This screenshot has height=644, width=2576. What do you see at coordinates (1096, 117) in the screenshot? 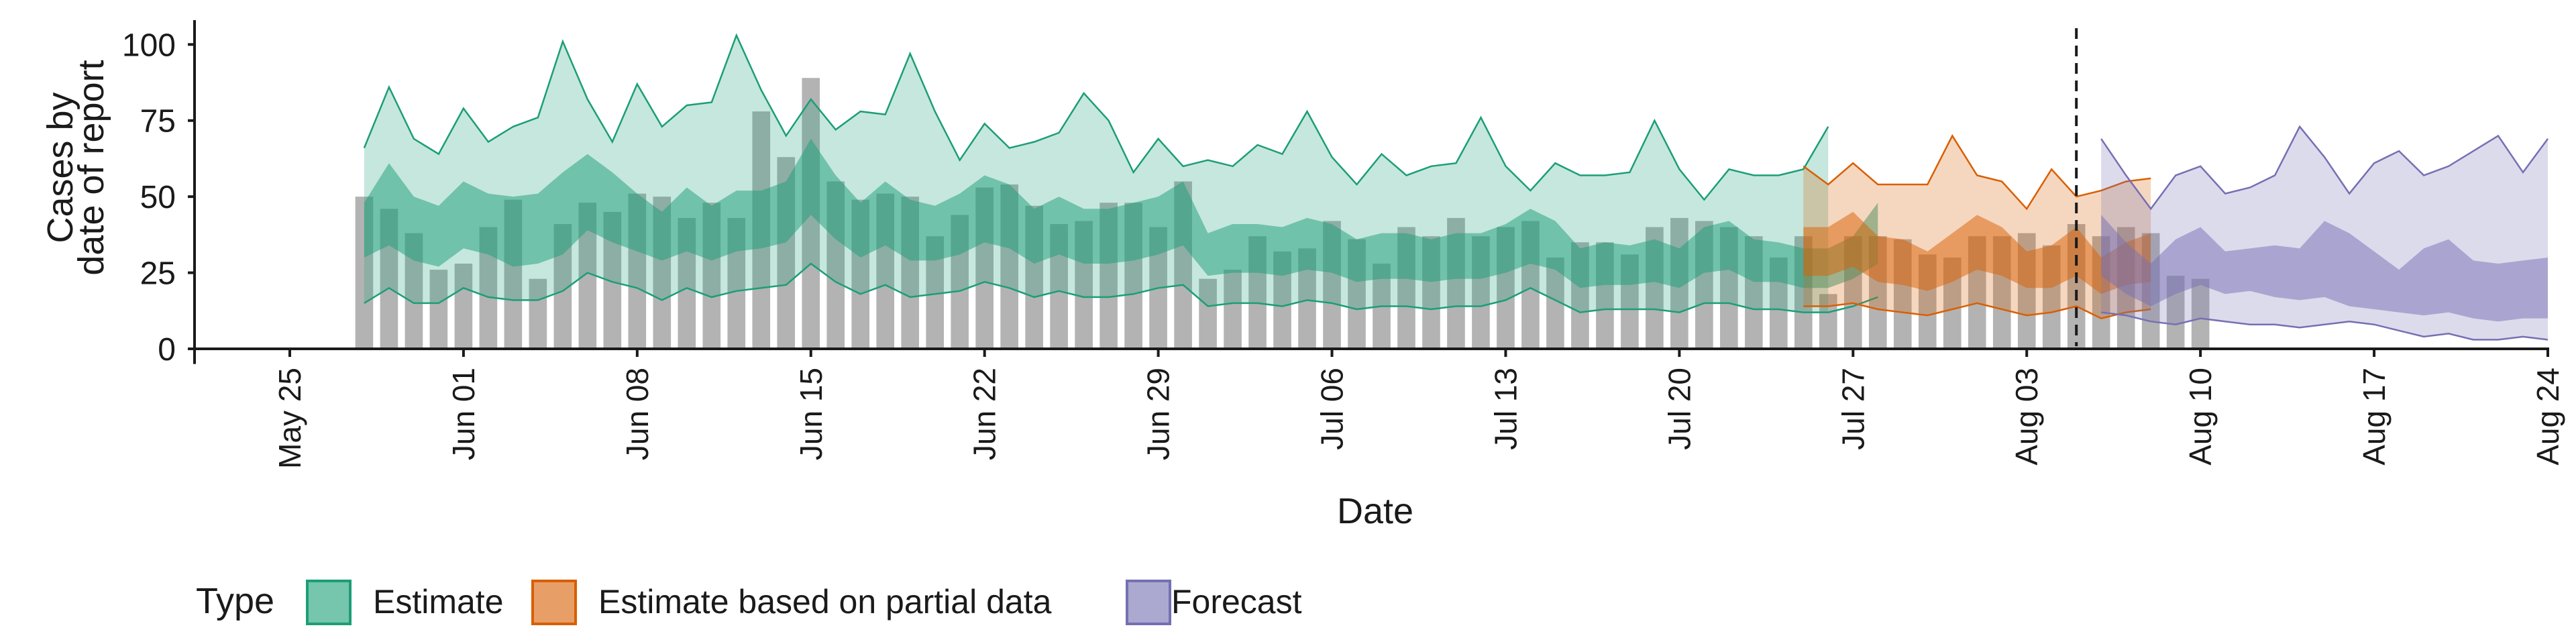
I see `band-upper-edge-estimate` at bounding box center [1096, 117].